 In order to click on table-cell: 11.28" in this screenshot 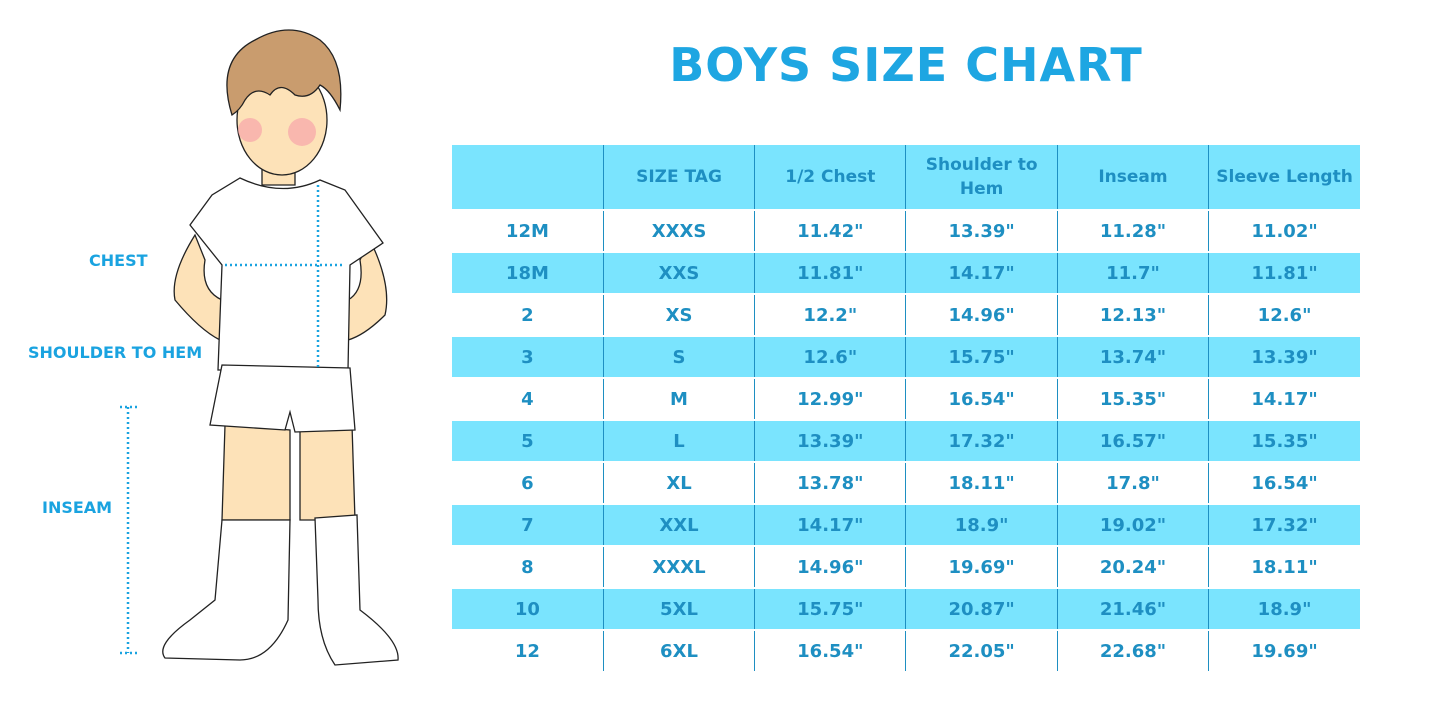, I will do `click(1132, 230)`.